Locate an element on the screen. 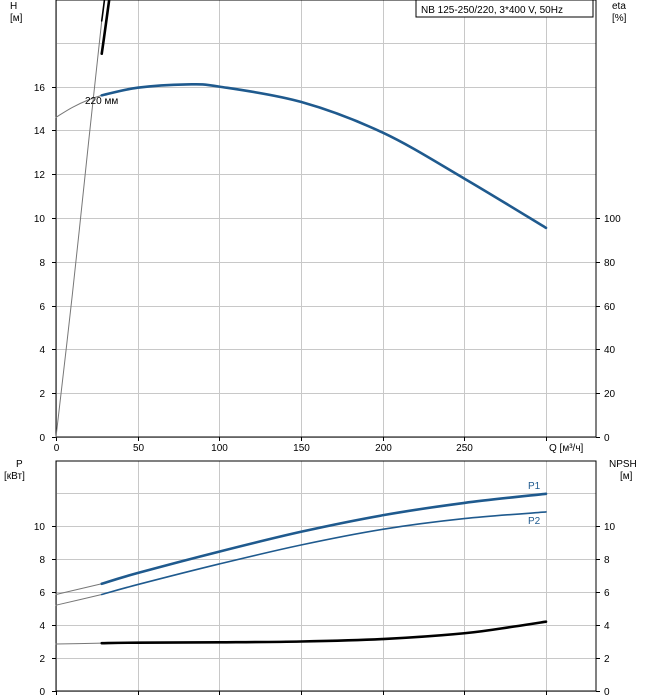 Image resolution: width=658 pixels, height=700 pixels. head-right-tick-label: 40 is located at coordinates (610, 350).